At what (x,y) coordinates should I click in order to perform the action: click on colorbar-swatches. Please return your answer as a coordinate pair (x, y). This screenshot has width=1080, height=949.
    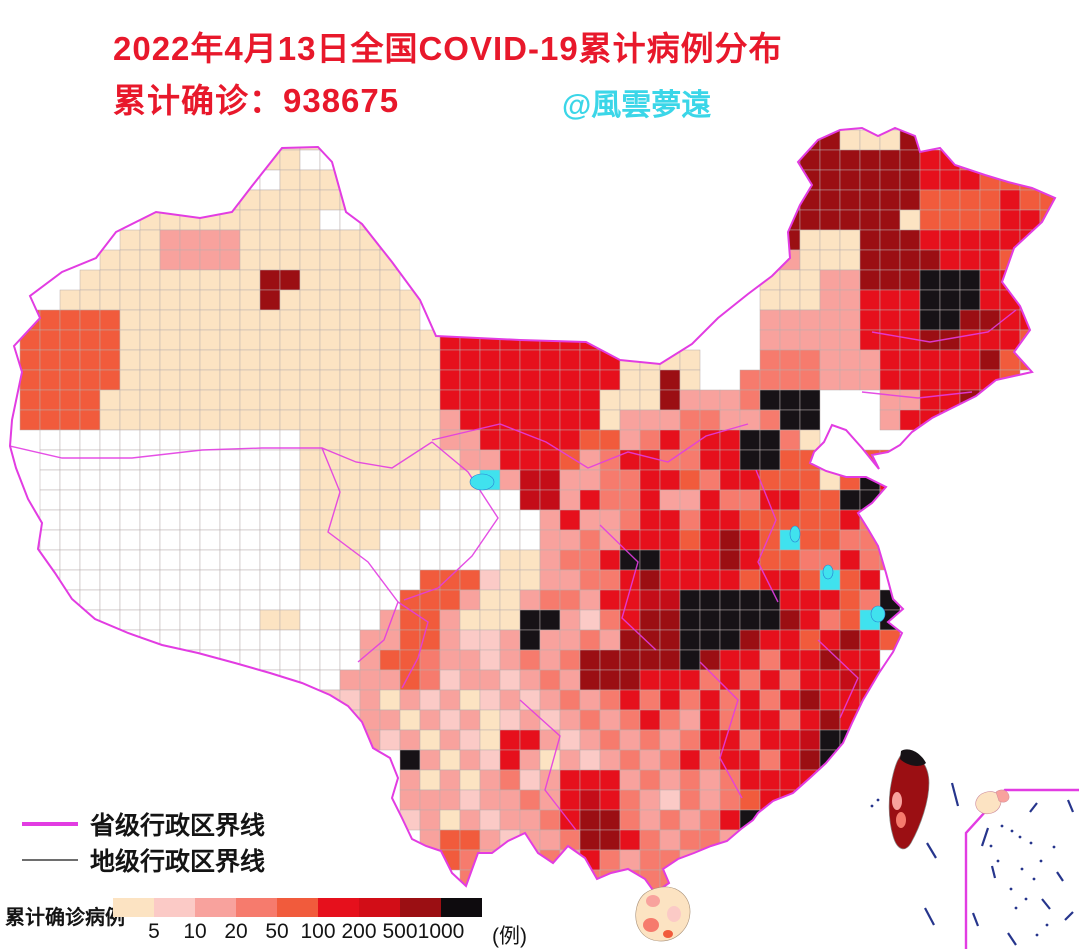
    Looking at the image, I should click on (297, 907).